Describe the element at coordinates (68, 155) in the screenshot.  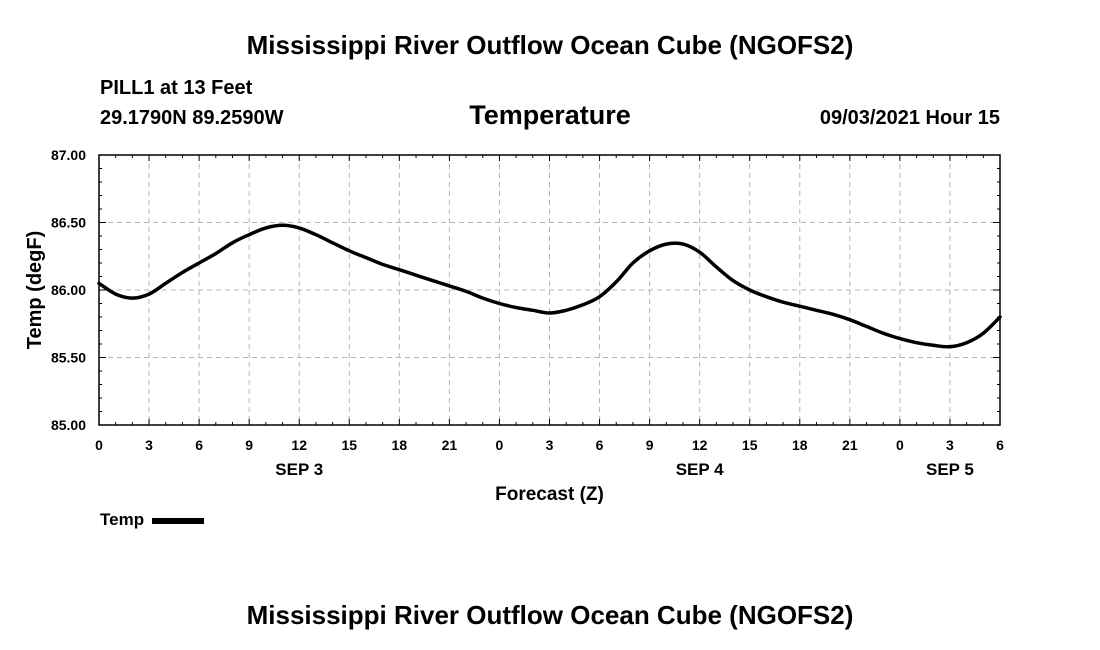
I see `y-tick-label: 87.00` at that location.